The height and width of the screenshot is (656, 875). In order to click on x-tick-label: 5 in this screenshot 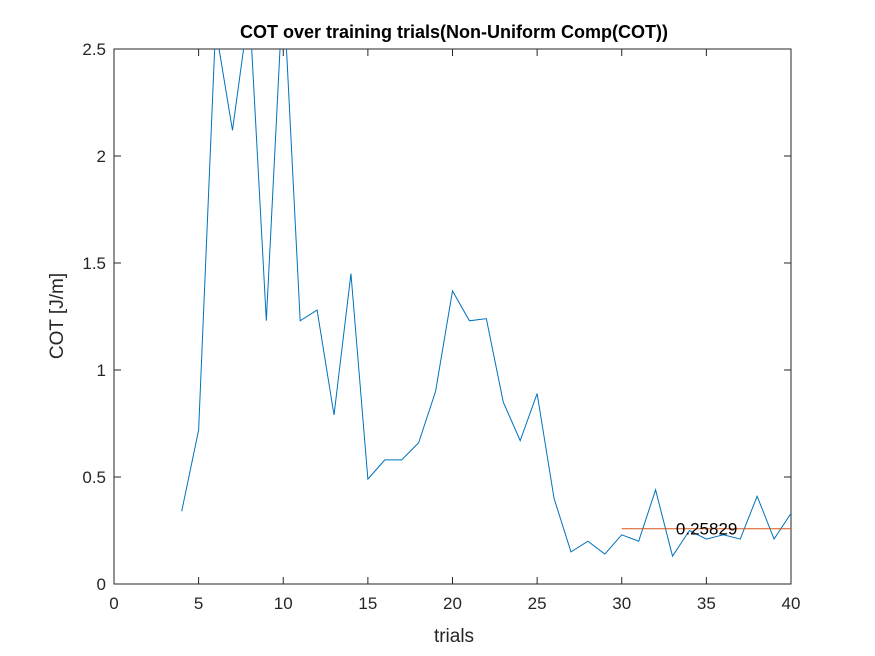, I will do `click(198, 603)`.